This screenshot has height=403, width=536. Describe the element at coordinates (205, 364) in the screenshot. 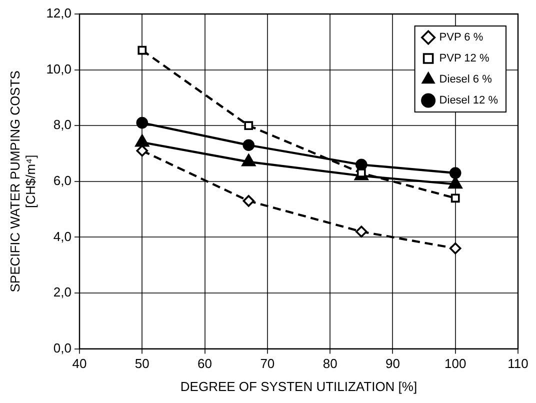

I see `x-tick-label: 60` at that location.